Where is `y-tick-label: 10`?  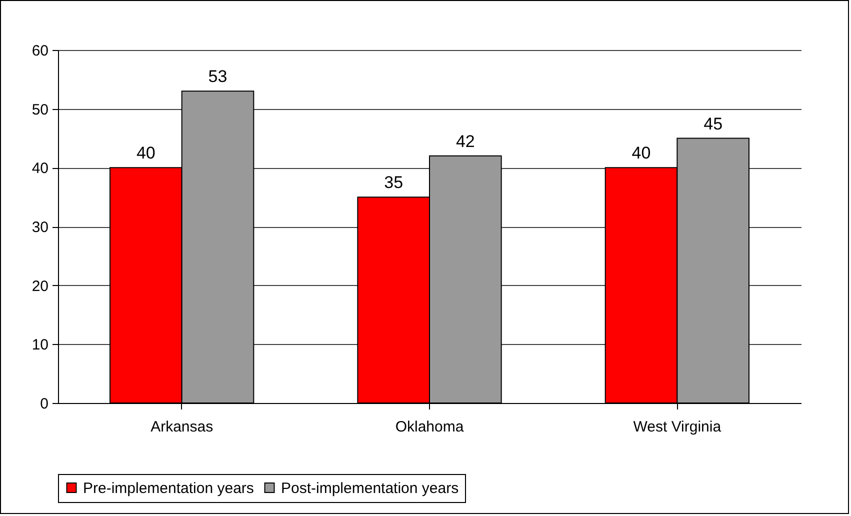
y-tick-label: 10 is located at coordinates (40, 345).